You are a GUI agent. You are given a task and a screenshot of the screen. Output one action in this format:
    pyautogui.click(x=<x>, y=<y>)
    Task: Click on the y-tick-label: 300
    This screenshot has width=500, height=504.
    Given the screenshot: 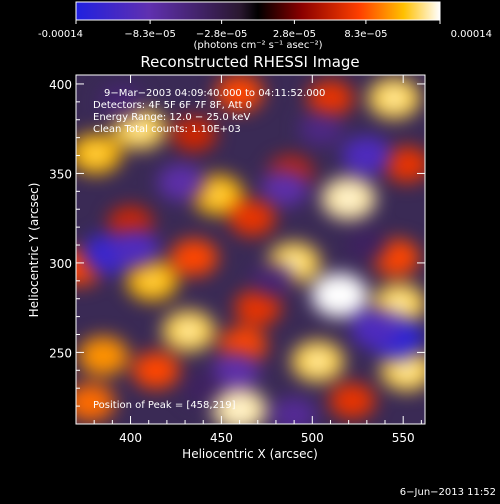 What is the action you would take?
    pyautogui.click(x=60, y=264)
    